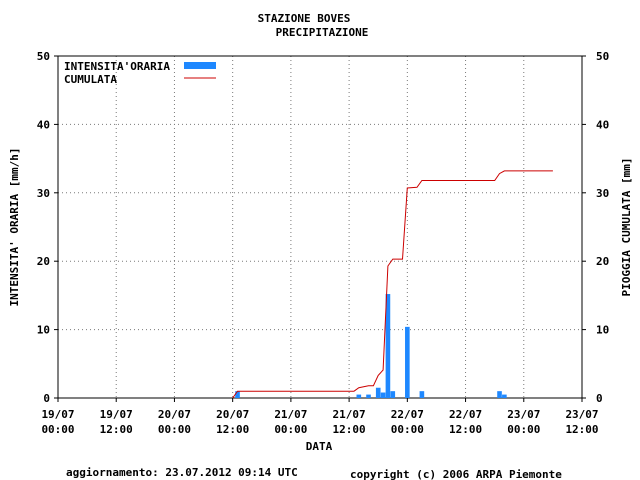  What do you see at coordinates (182, 472) in the screenshot?
I see `update-timestamp: aggiornamento: 23.07.2012 09:14 UTC` at bounding box center [182, 472].